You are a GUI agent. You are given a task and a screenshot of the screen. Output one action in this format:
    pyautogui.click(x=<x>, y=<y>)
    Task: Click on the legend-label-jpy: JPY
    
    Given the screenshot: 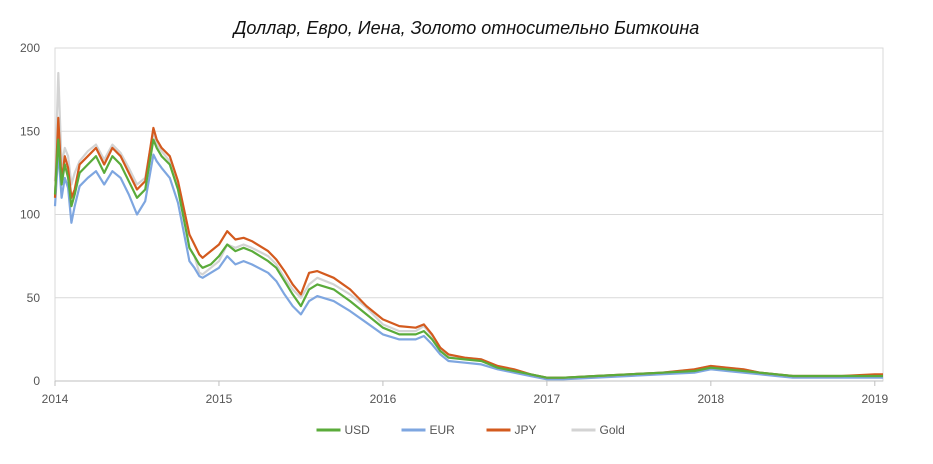 What is the action you would take?
    pyautogui.click(x=526, y=430)
    